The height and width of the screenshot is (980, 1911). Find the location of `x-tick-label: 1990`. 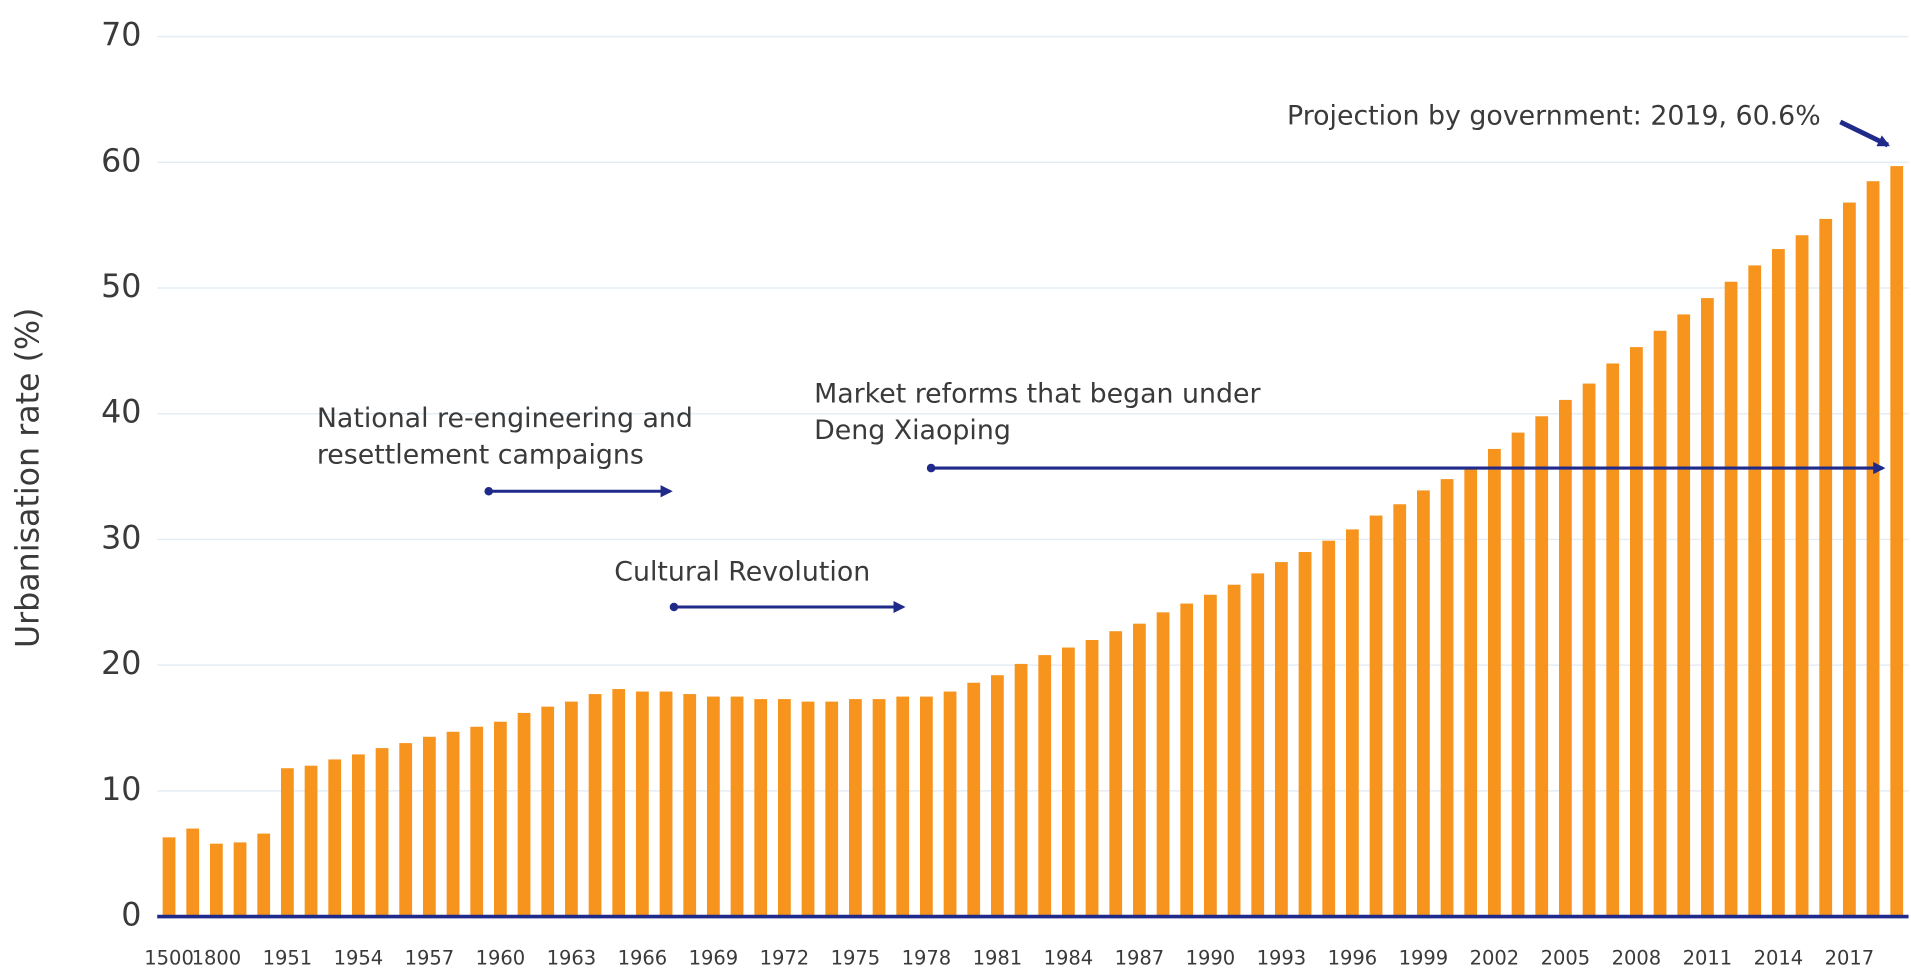

x-tick-label: 1990 is located at coordinates (1211, 958).